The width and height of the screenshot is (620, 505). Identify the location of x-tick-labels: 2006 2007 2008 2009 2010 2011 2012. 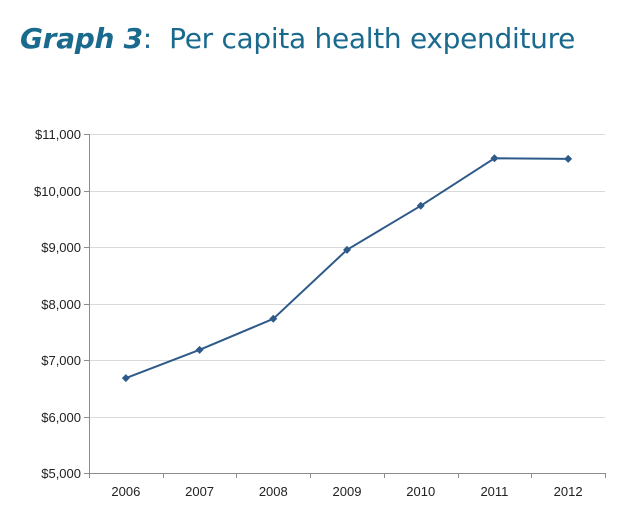
(346, 491).